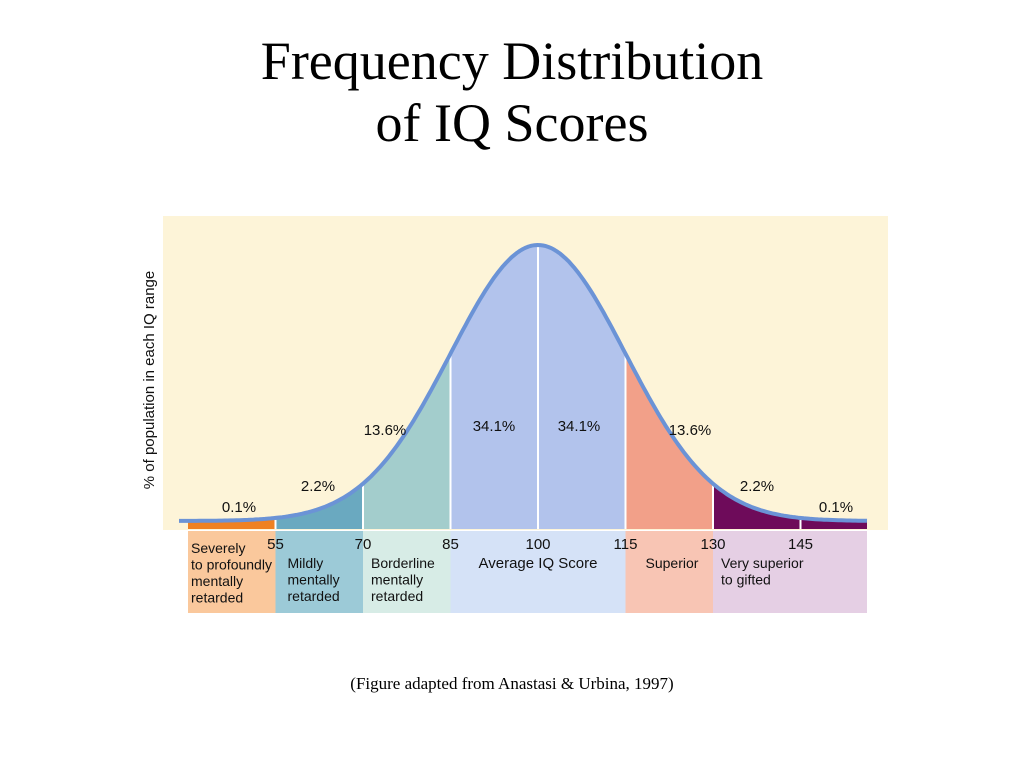 This screenshot has width=1024, height=768. I want to click on percent-label-3: 13.6%, so click(385, 430).